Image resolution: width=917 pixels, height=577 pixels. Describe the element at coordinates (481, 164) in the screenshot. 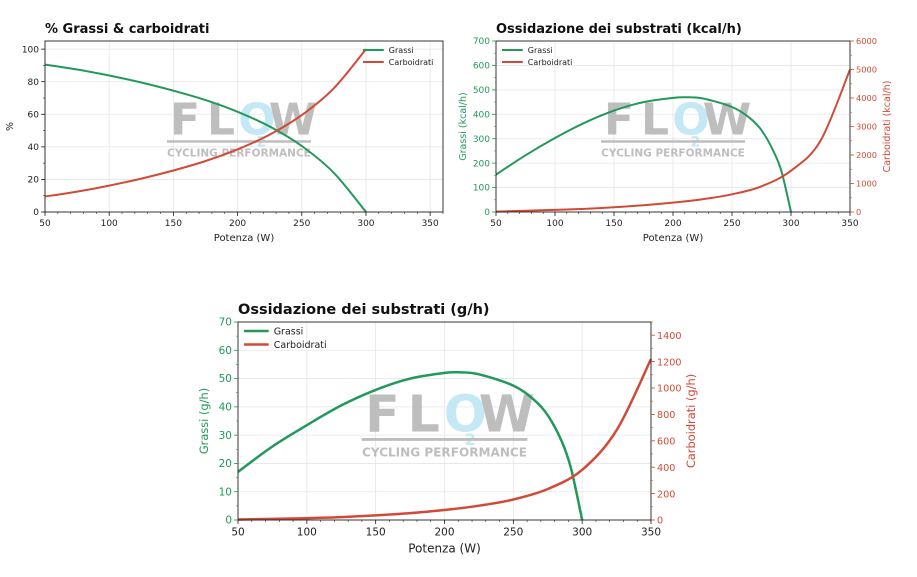

I see `y-tick-label: 200` at that location.